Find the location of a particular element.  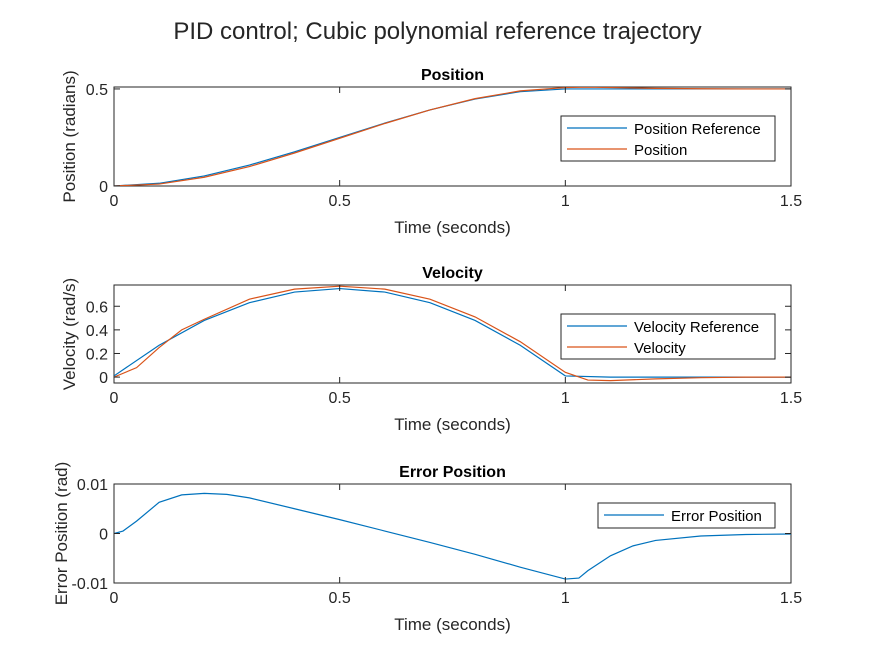

axes-box is located at coordinates (452, 533).